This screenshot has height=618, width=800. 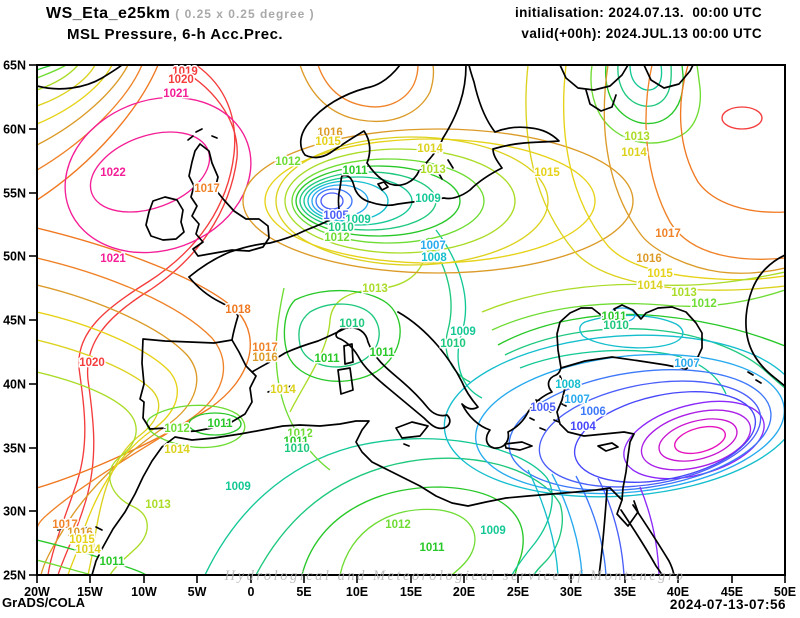 I want to click on contour-label-1021: 1021, so click(x=113, y=259).